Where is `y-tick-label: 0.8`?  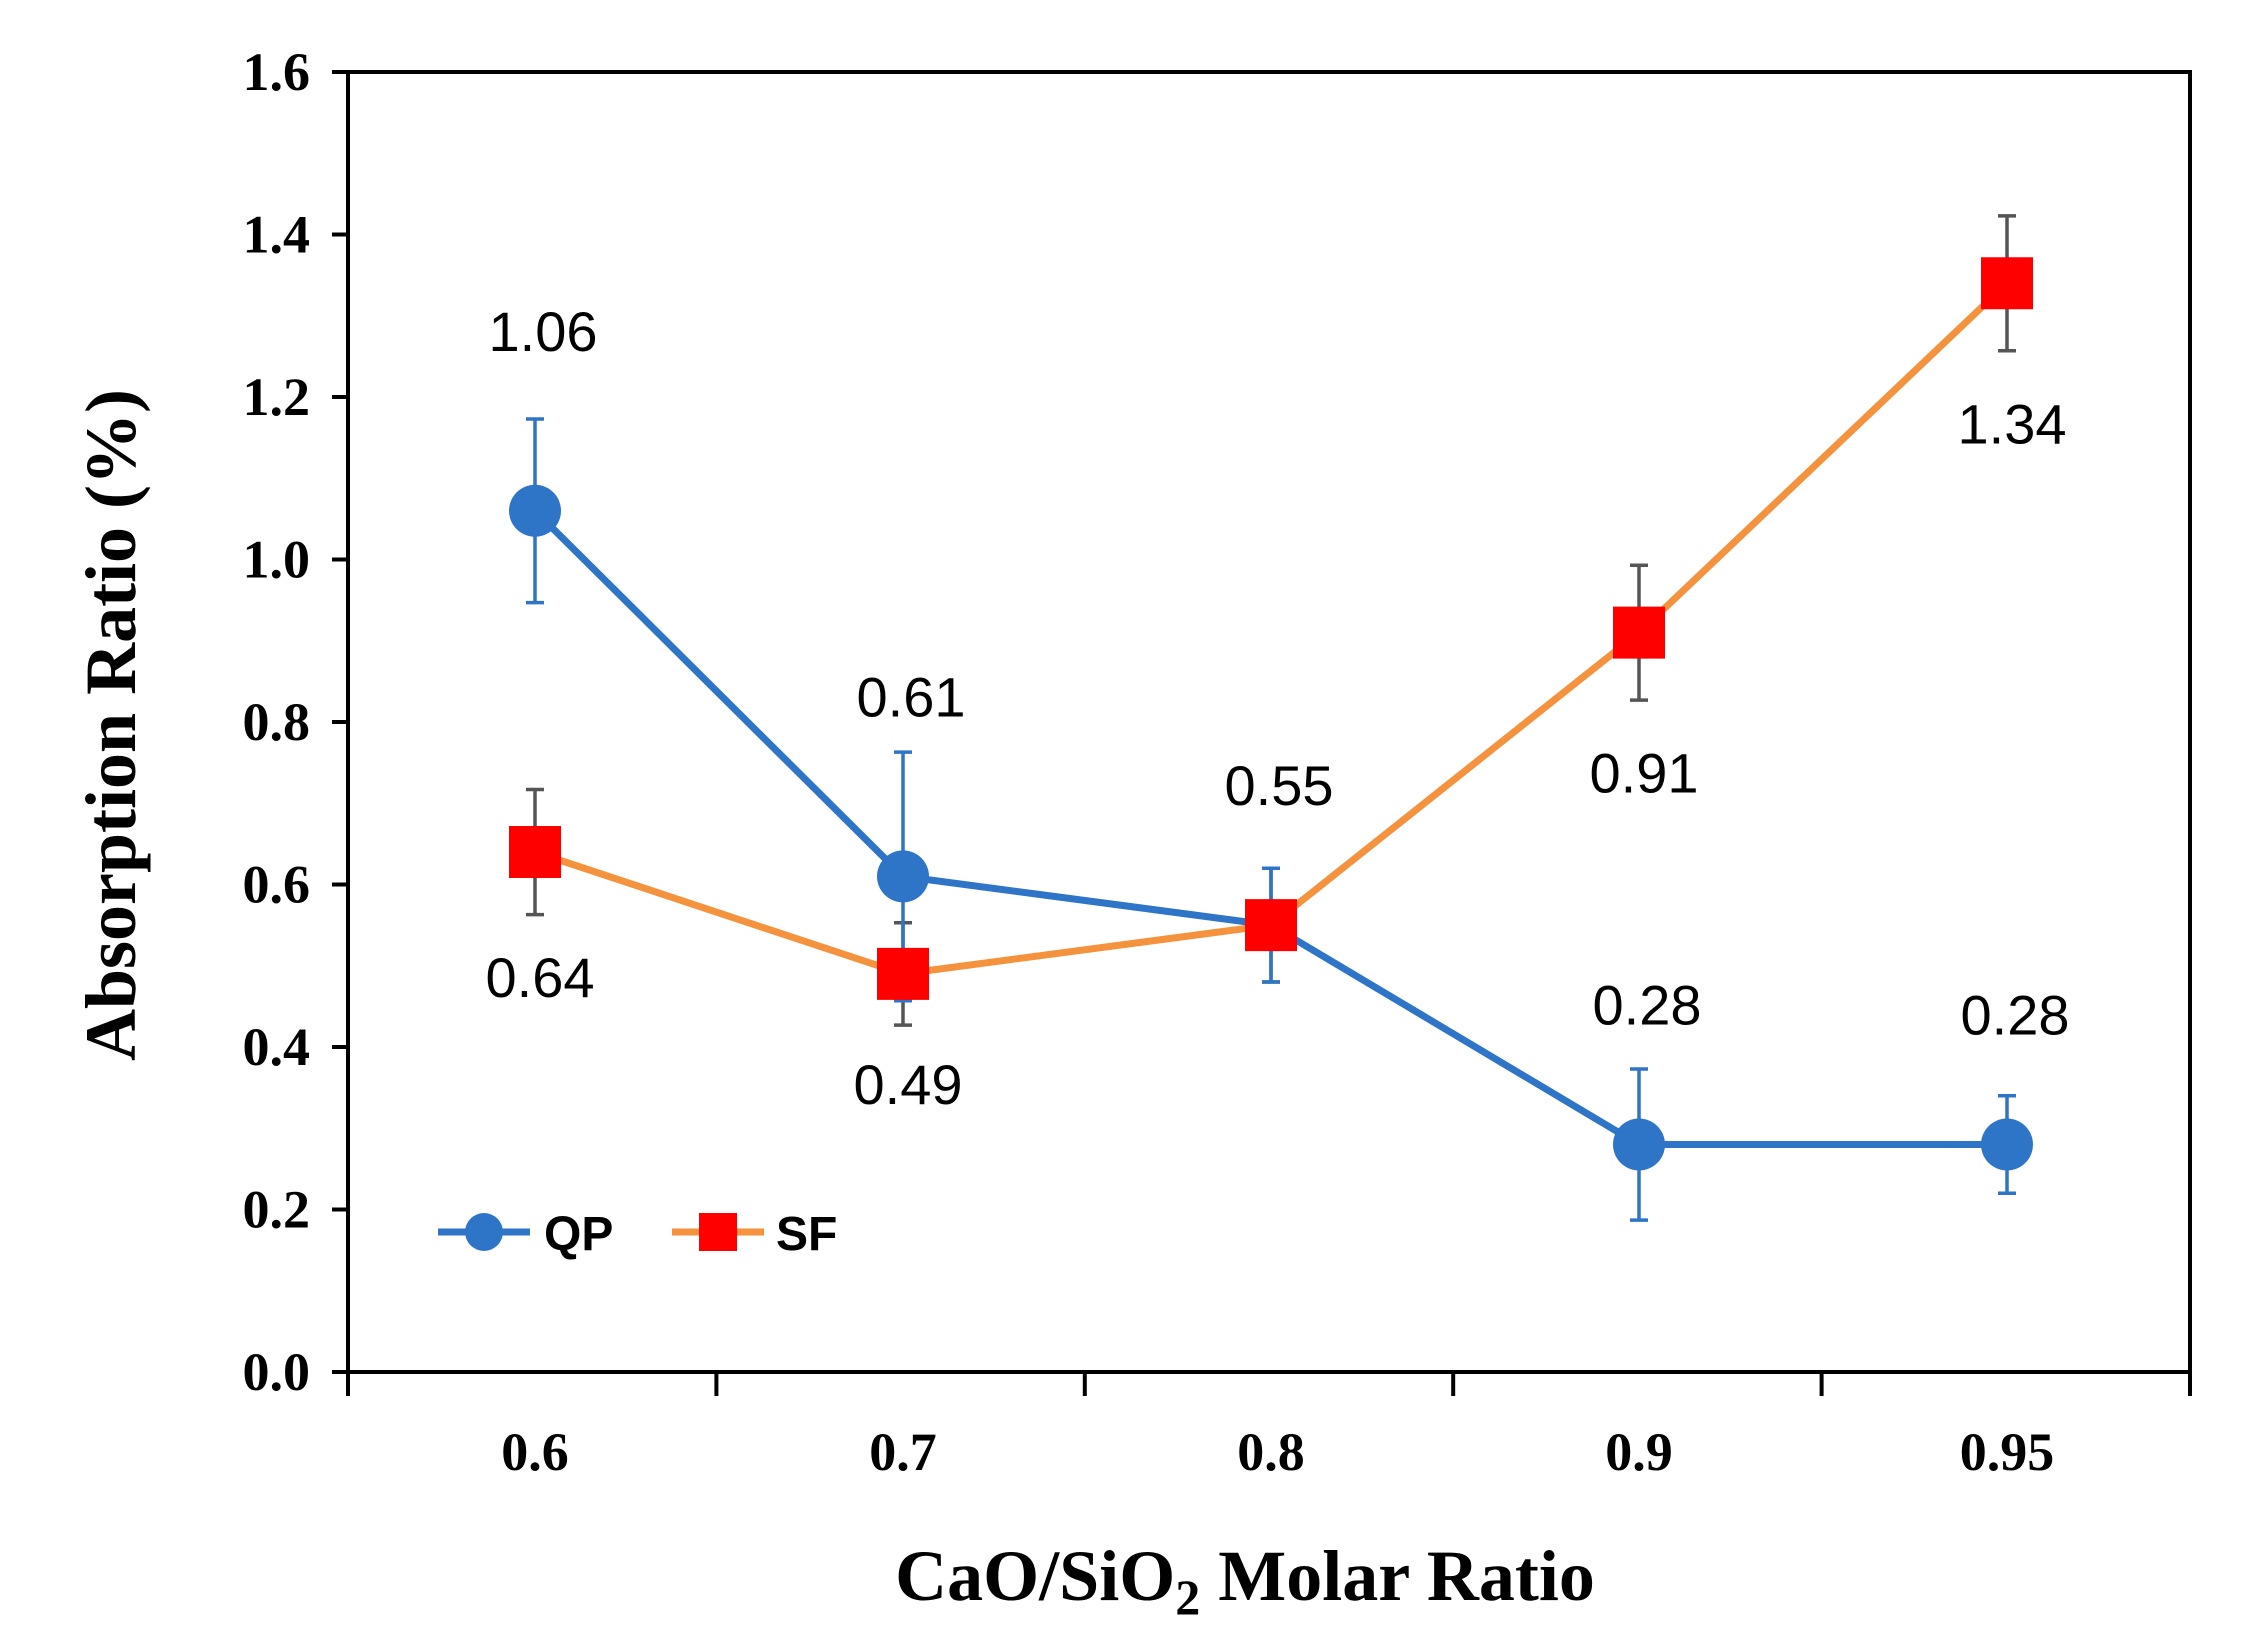
y-tick-label: 0.8 is located at coordinates (277, 722).